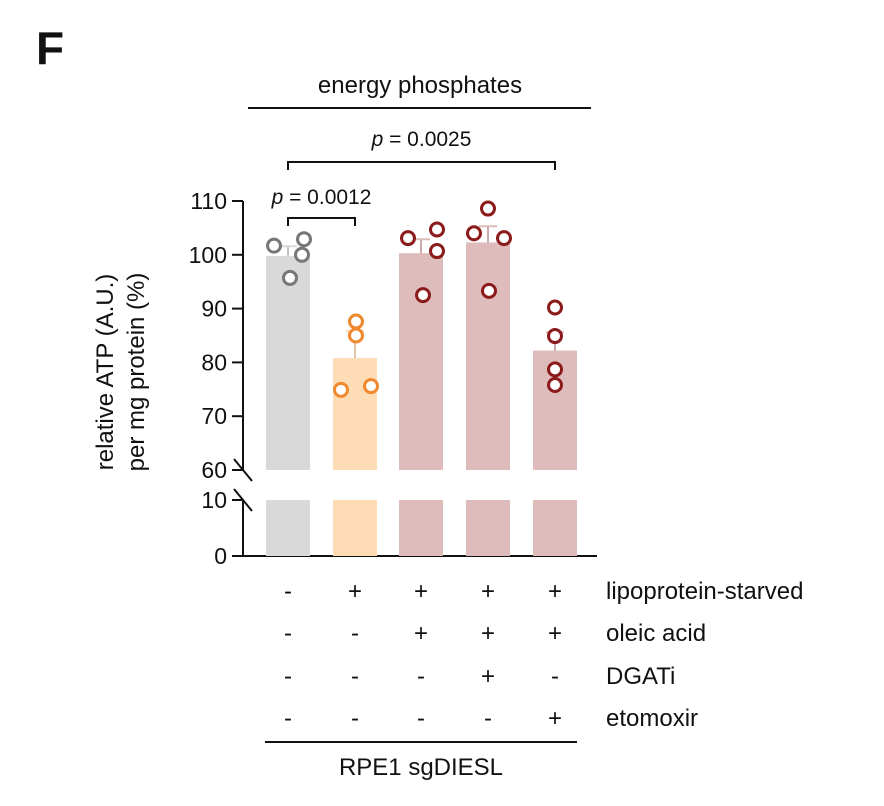  Describe the element at coordinates (555, 676) in the screenshot. I see `condition-sign-3-5: -` at that location.